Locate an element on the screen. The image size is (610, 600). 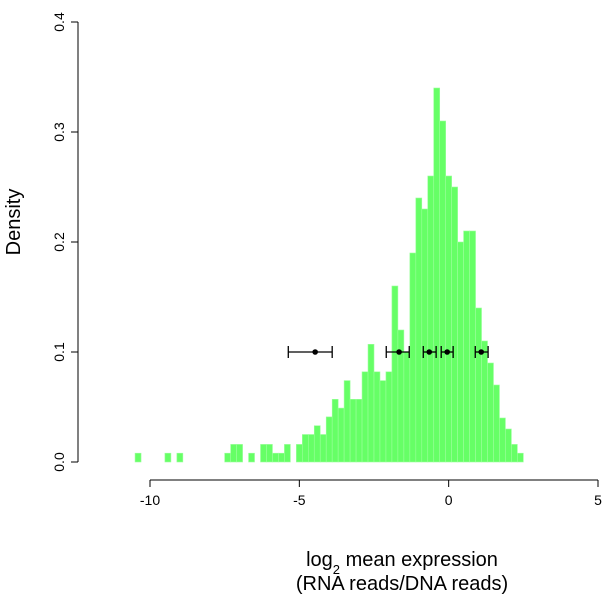
x-tick-label: 5 is located at coordinates (598, 500).